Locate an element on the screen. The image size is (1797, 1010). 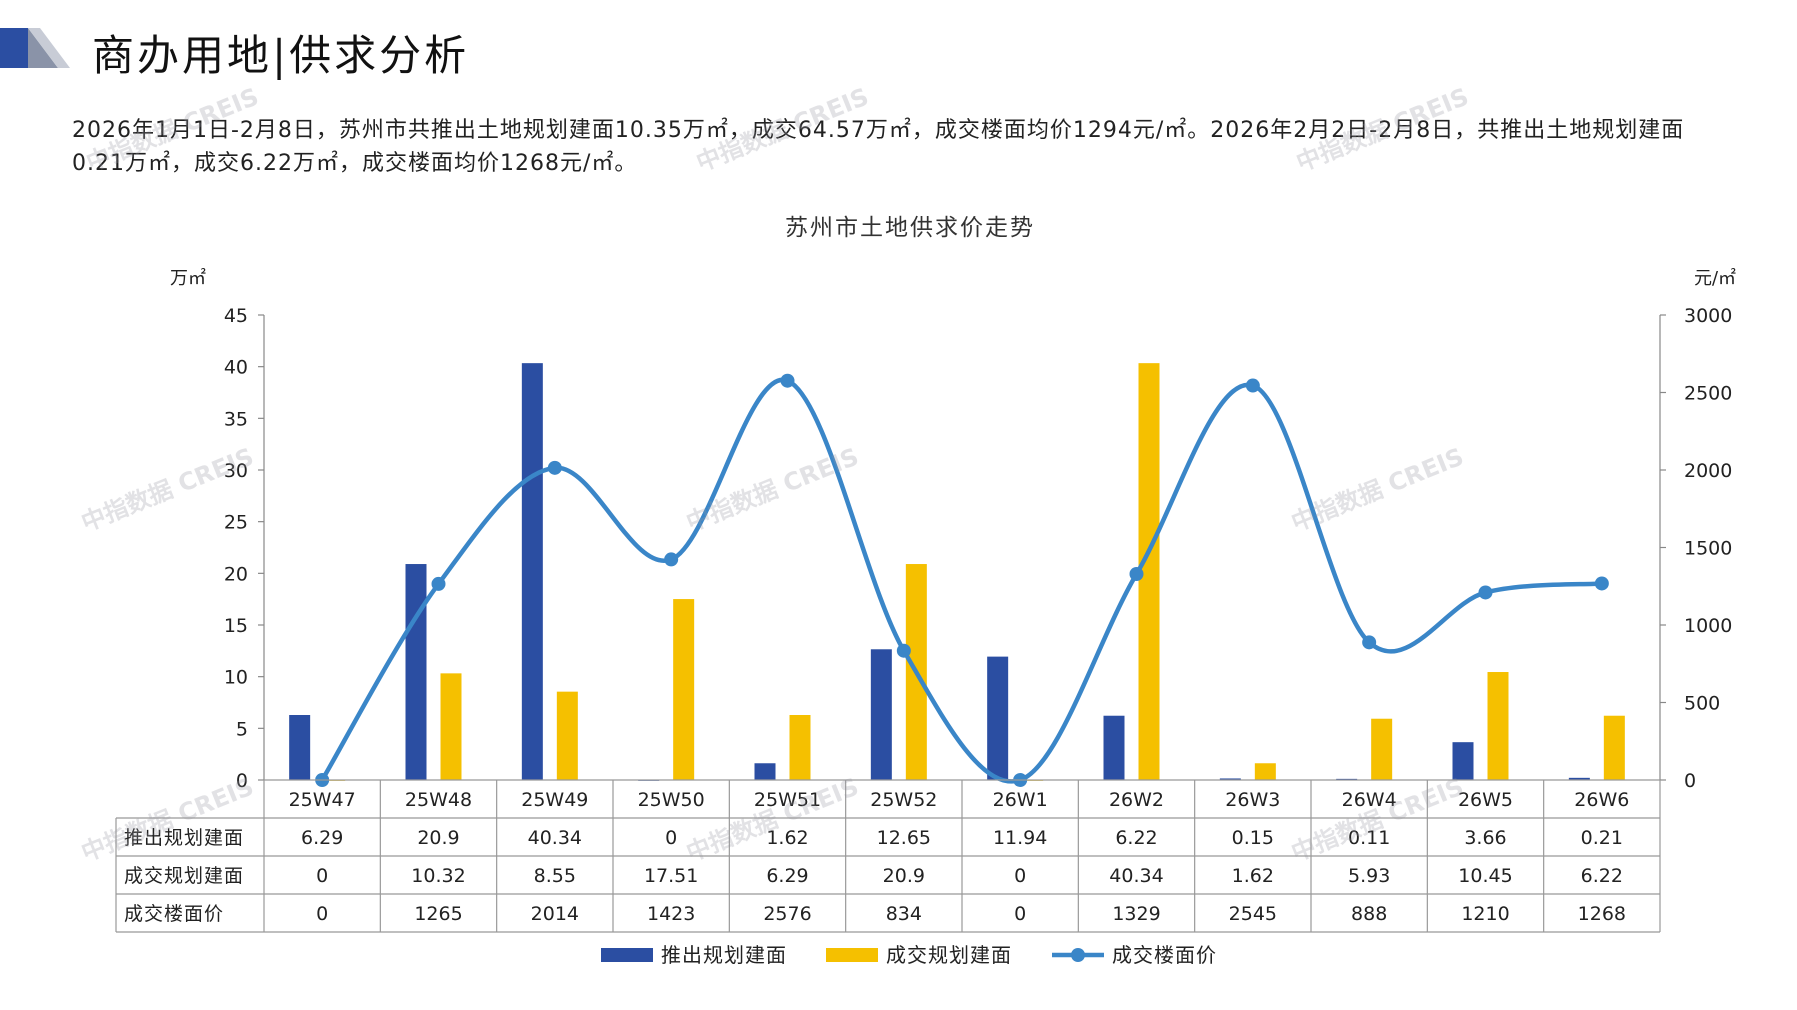
left-tick-label: 30 is located at coordinates (236, 471).